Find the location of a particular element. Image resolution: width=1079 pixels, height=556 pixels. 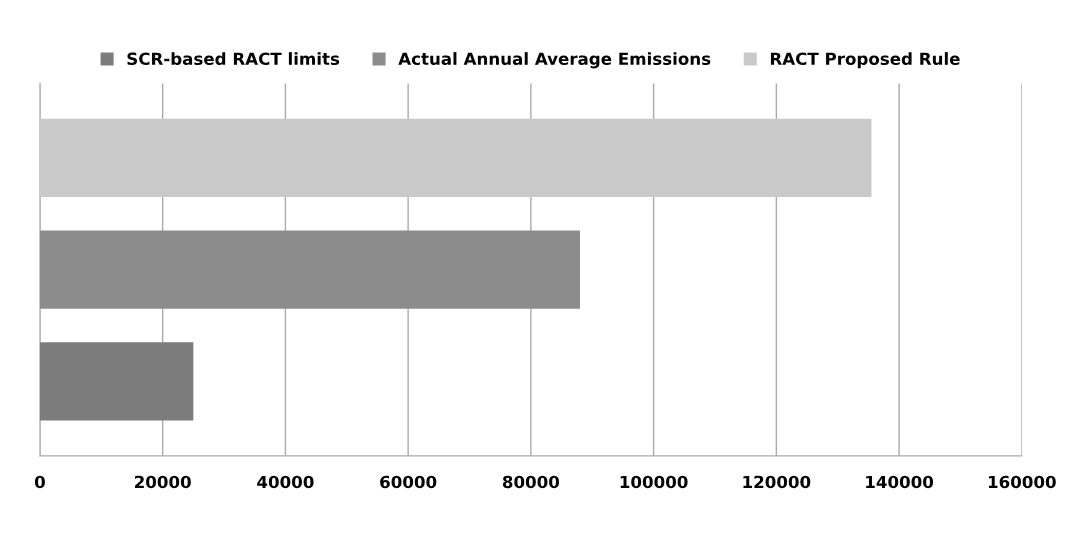

x-tick-label: 80000 is located at coordinates (531, 482).